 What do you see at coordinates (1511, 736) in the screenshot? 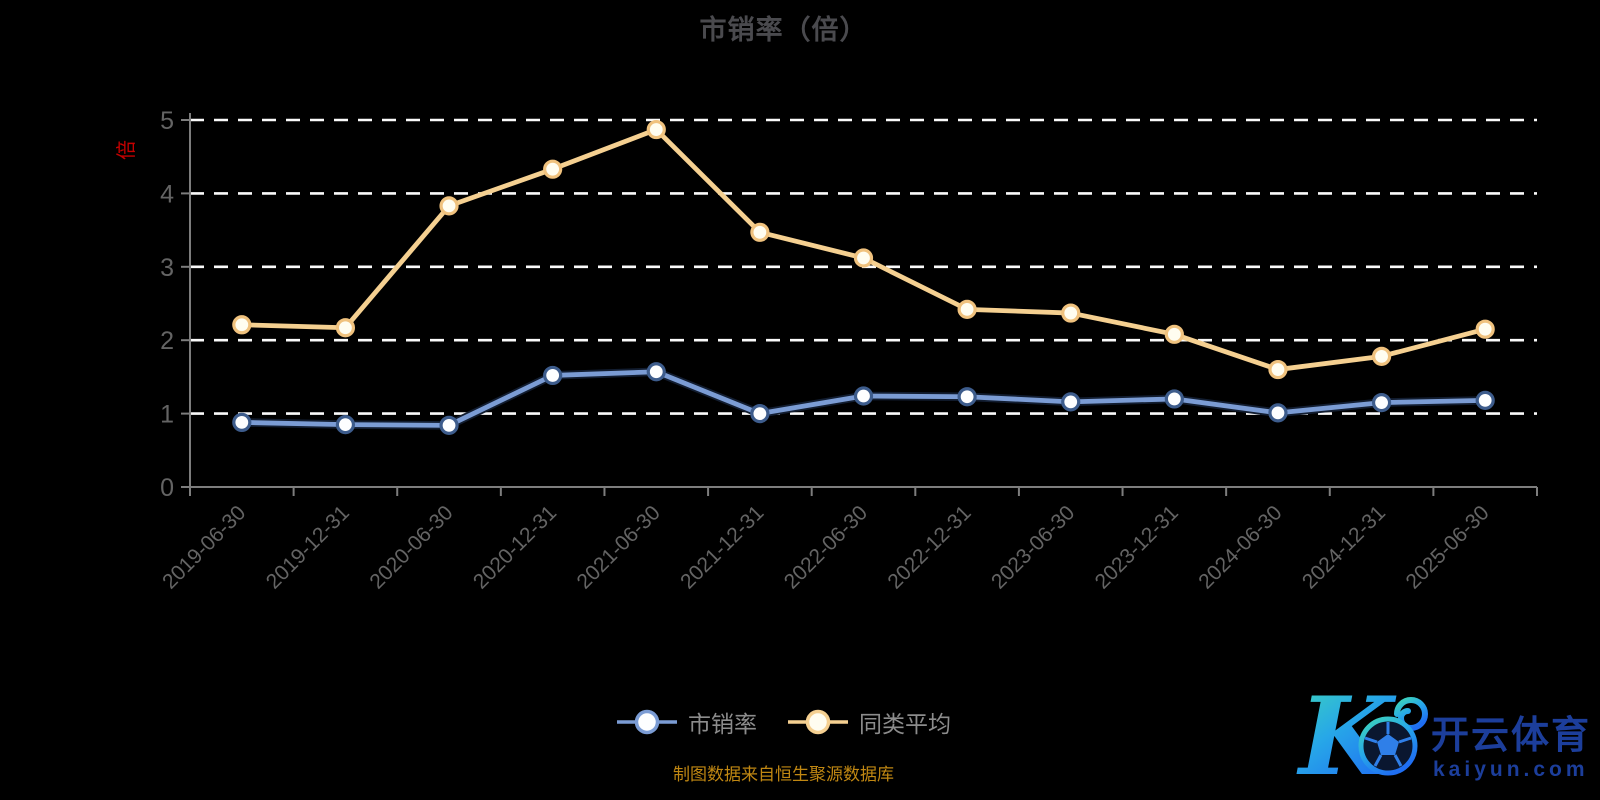
I see `logo-brand-text: 开云体育` at bounding box center [1511, 736].